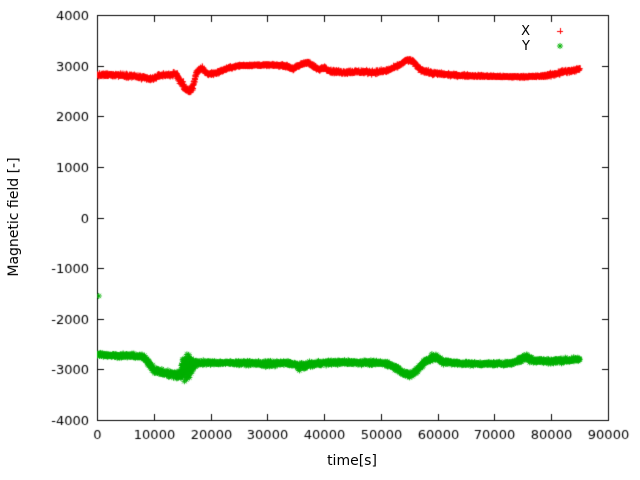  I want to click on legend-entry-y-label: Y, so click(526, 46).